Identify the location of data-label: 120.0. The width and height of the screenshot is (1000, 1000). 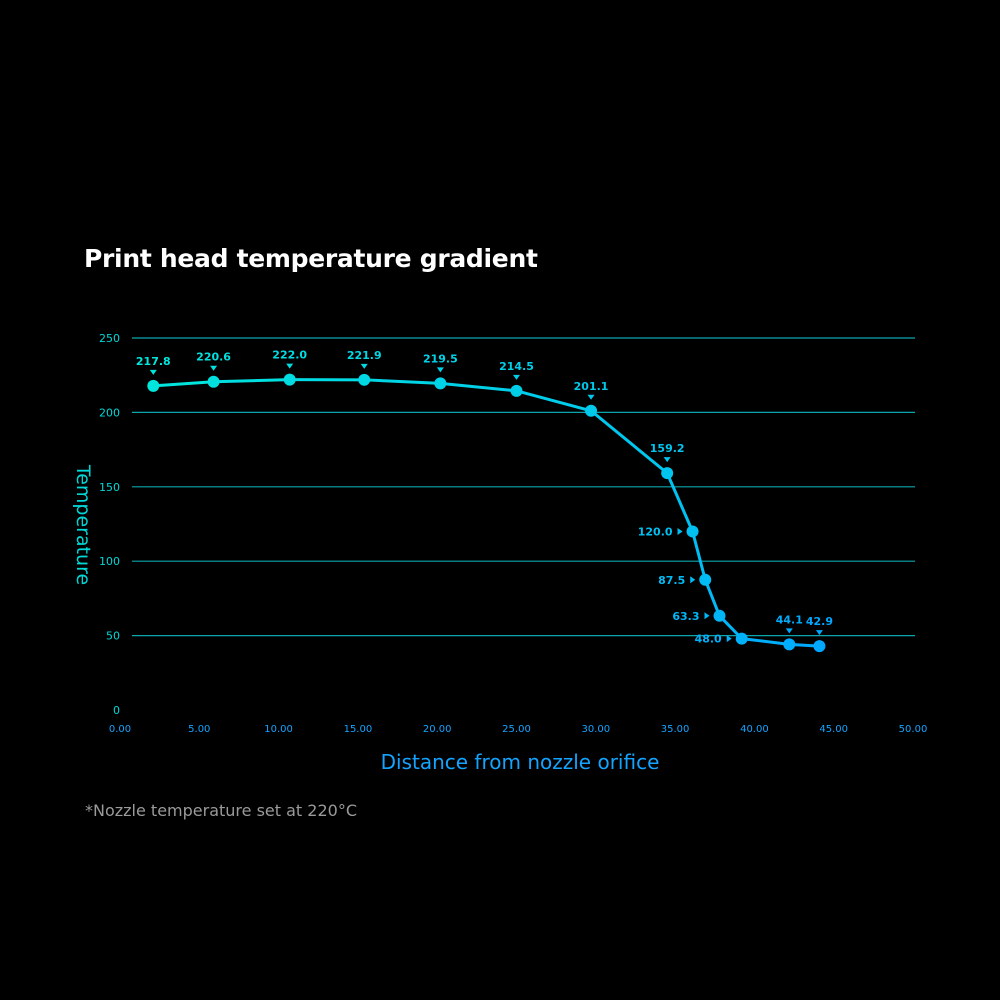
(655, 531).